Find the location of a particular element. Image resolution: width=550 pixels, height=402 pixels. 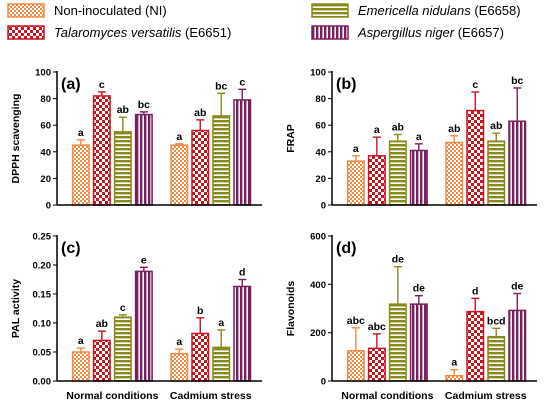

significance-letter: bcd is located at coordinates (496, 321).